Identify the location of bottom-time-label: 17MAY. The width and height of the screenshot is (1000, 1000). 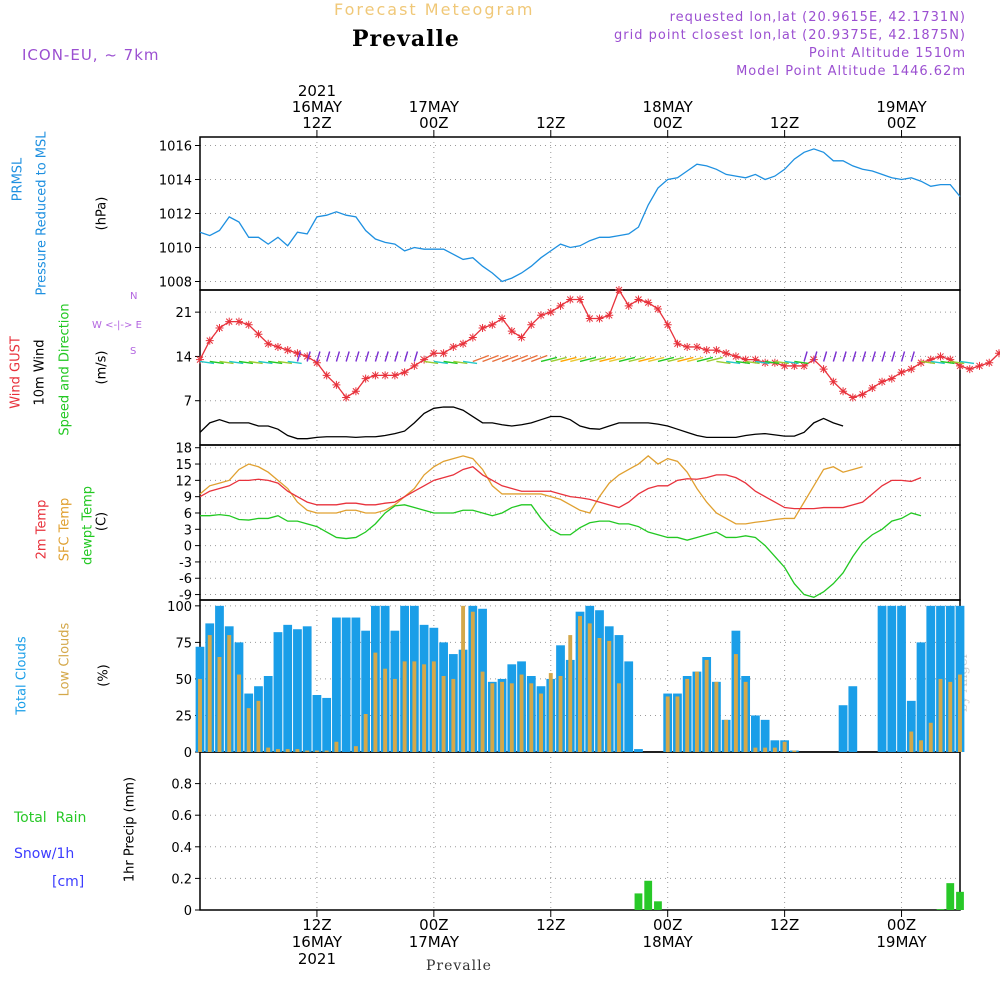
(434, 942).